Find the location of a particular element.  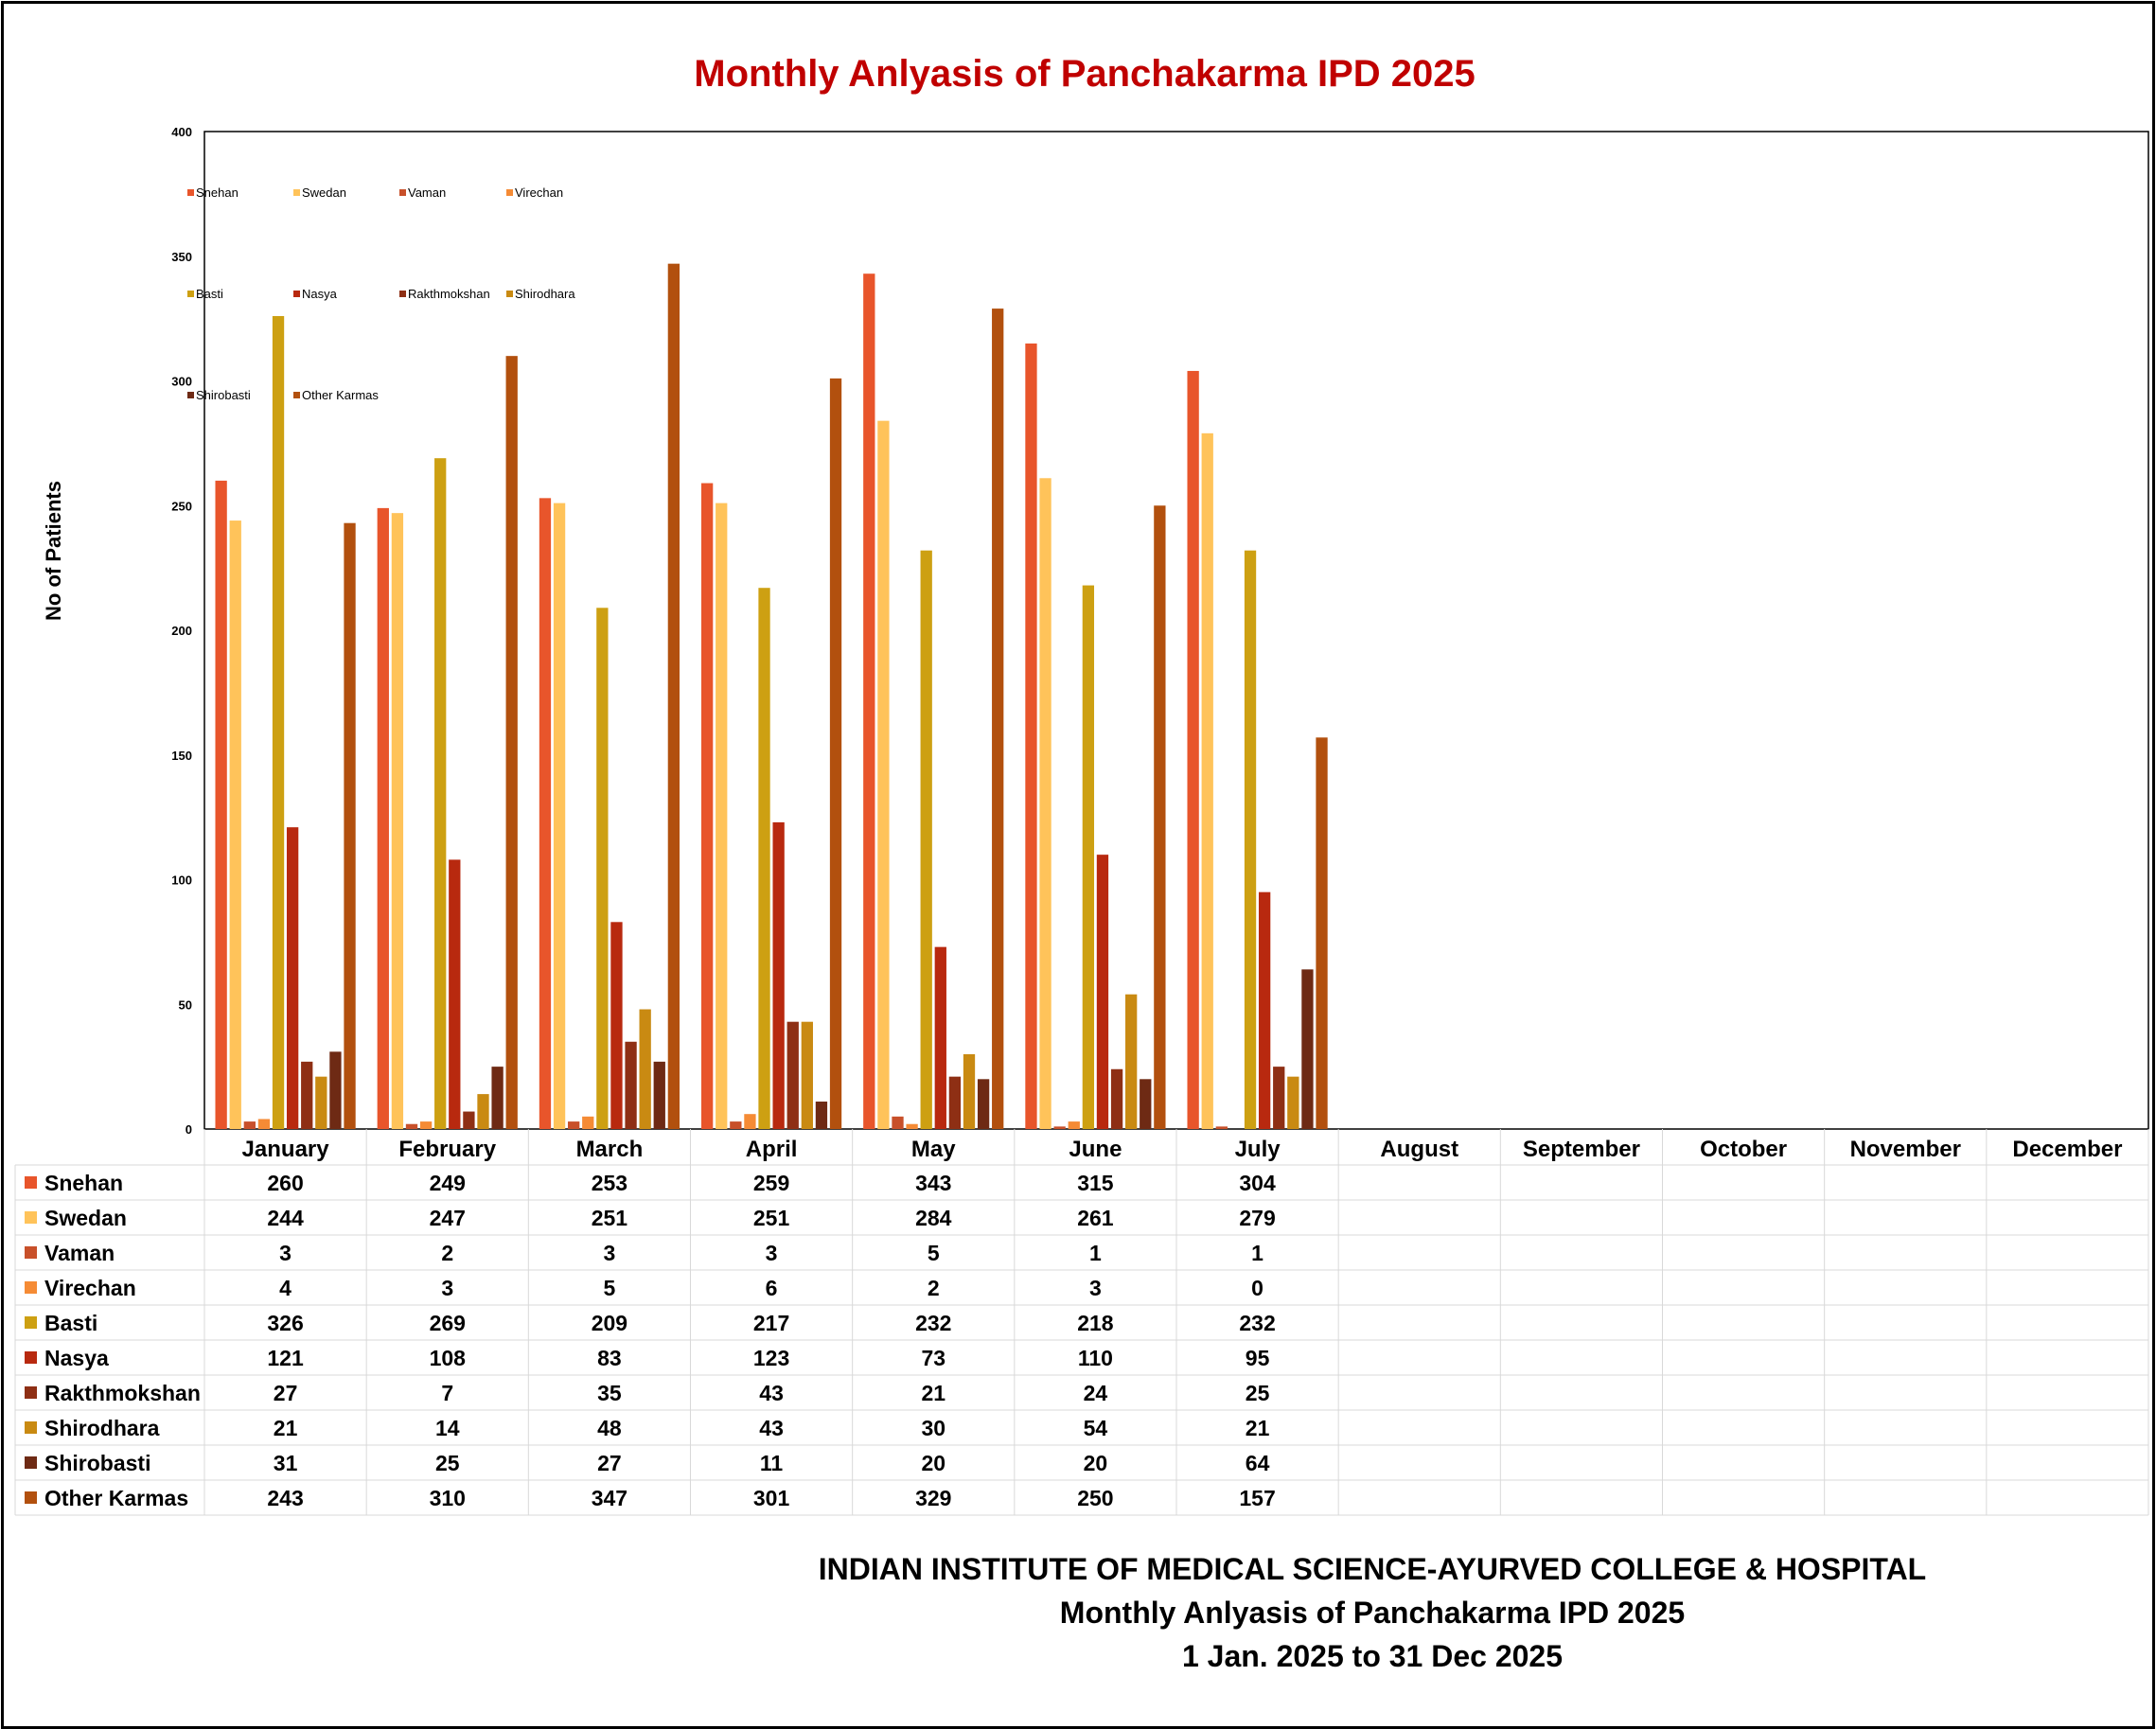

bar-vaman-june is located at coordinates (1059, 1127).